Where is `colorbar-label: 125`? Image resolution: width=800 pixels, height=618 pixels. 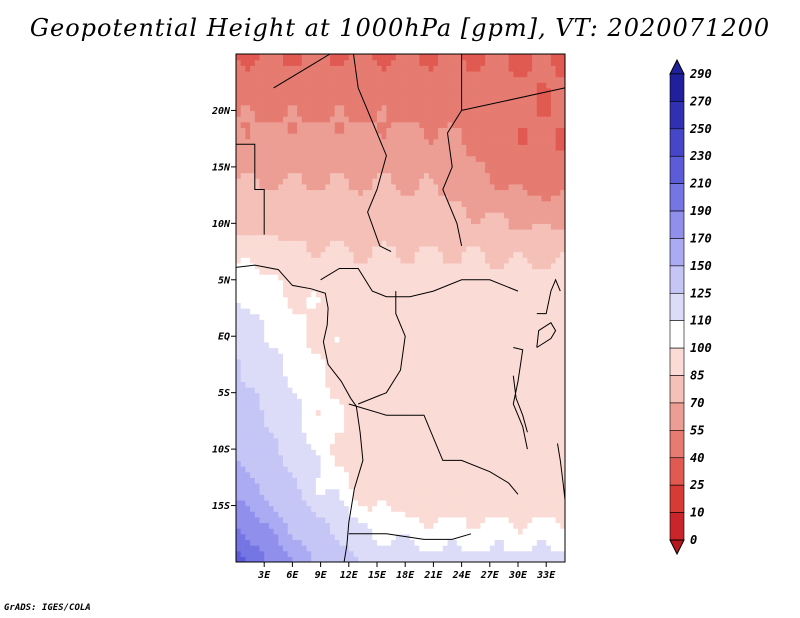
colorbar-label: 125 is located at coordinates (701, 293).